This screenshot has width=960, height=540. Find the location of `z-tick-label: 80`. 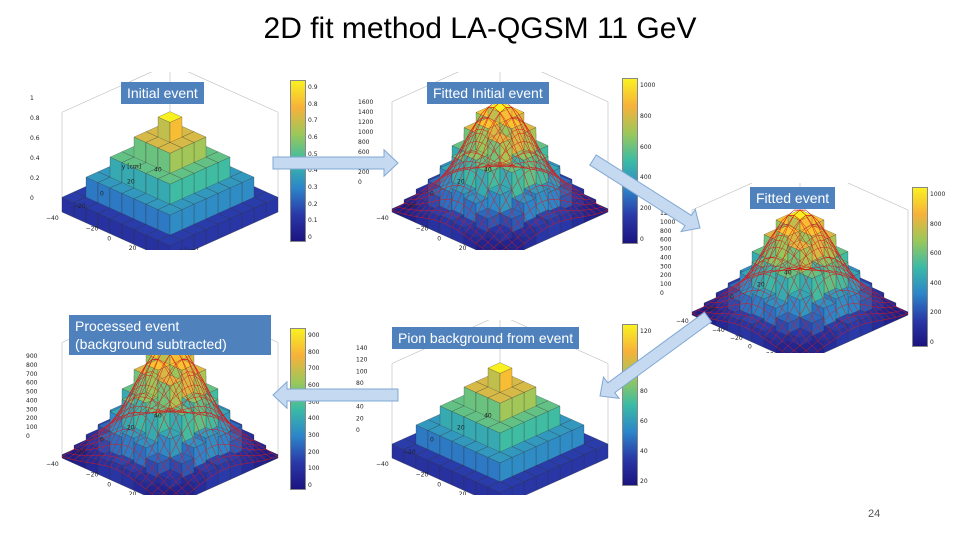

z-tick-label: 80 is located at coordinates (360, 383).